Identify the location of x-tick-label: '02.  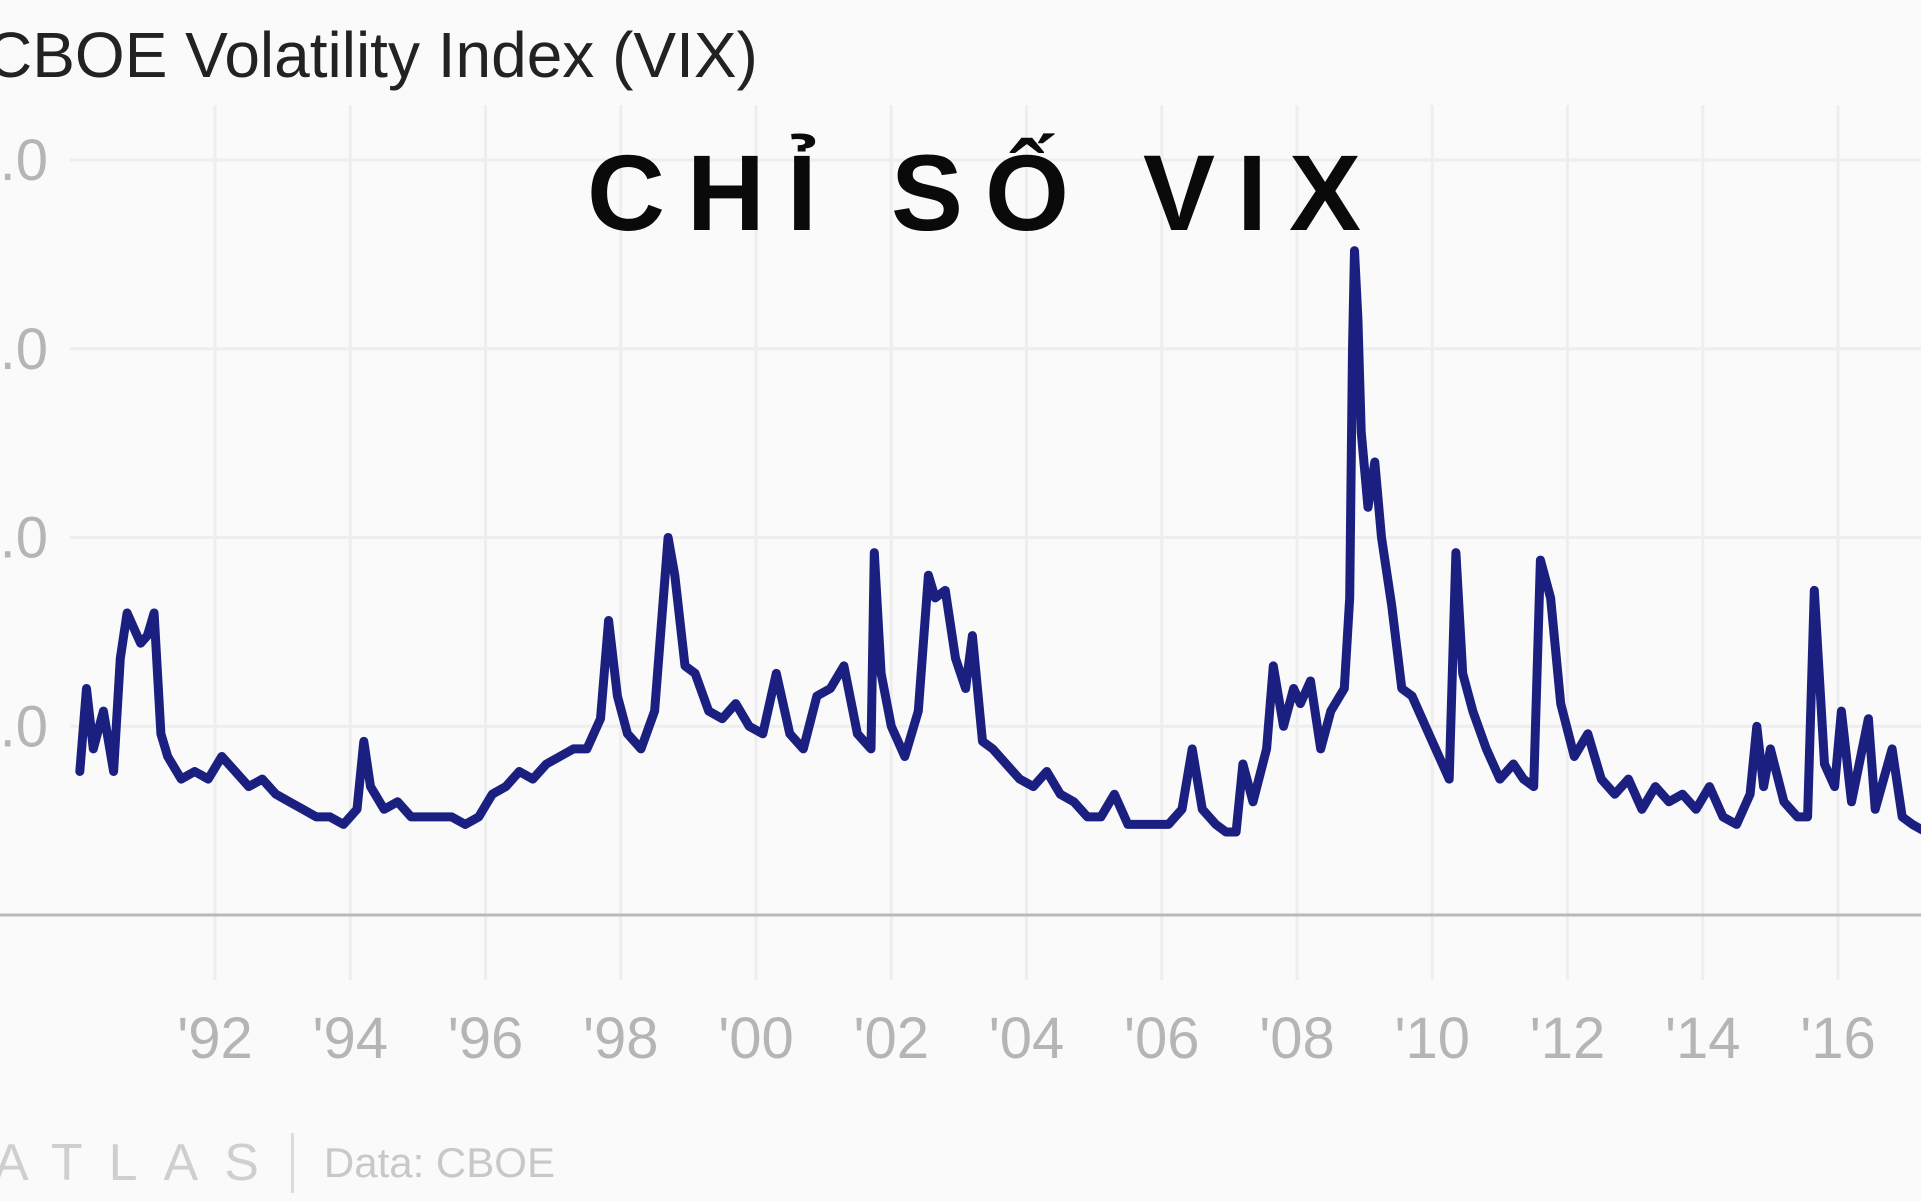
(891, 1038).